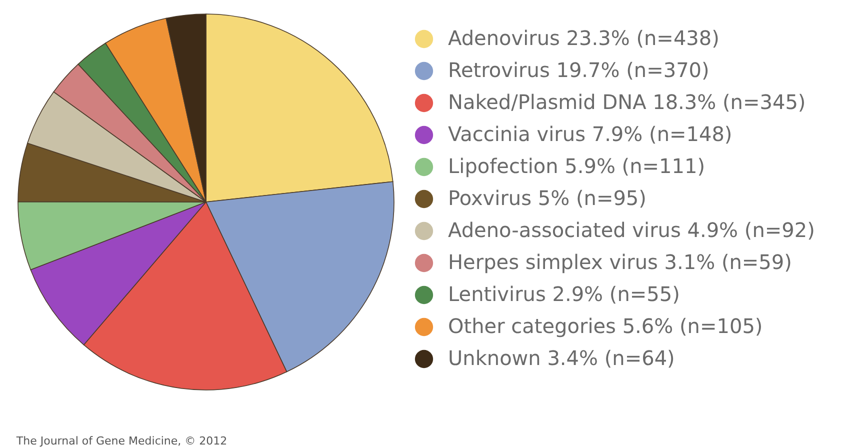  Describe the element at coordinates (590, 134) in the screenshot. I see `legend-label: Vaccinia virus 7.9% (n=148)` at that location.